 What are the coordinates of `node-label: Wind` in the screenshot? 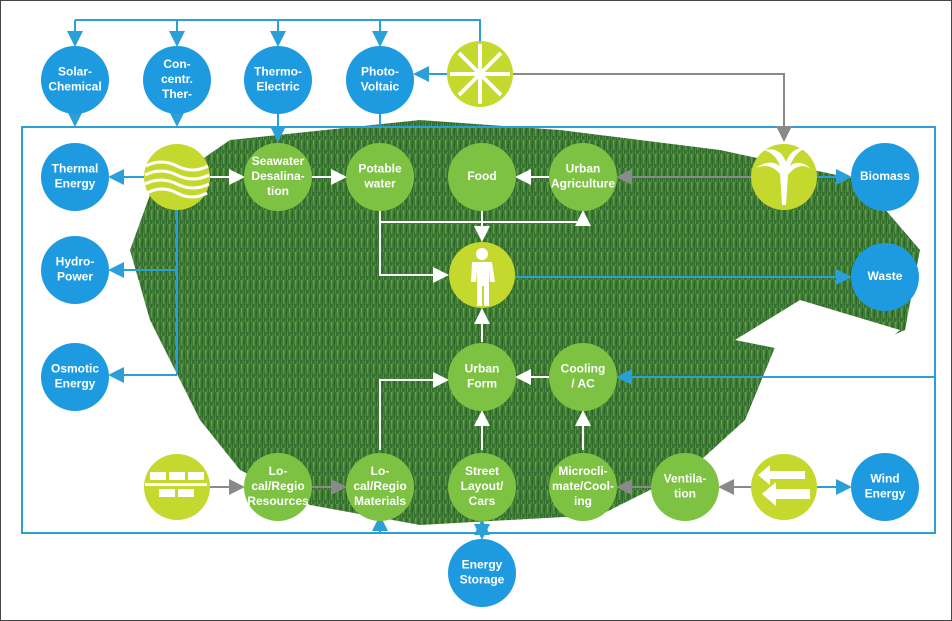 It's located at (884, 479).